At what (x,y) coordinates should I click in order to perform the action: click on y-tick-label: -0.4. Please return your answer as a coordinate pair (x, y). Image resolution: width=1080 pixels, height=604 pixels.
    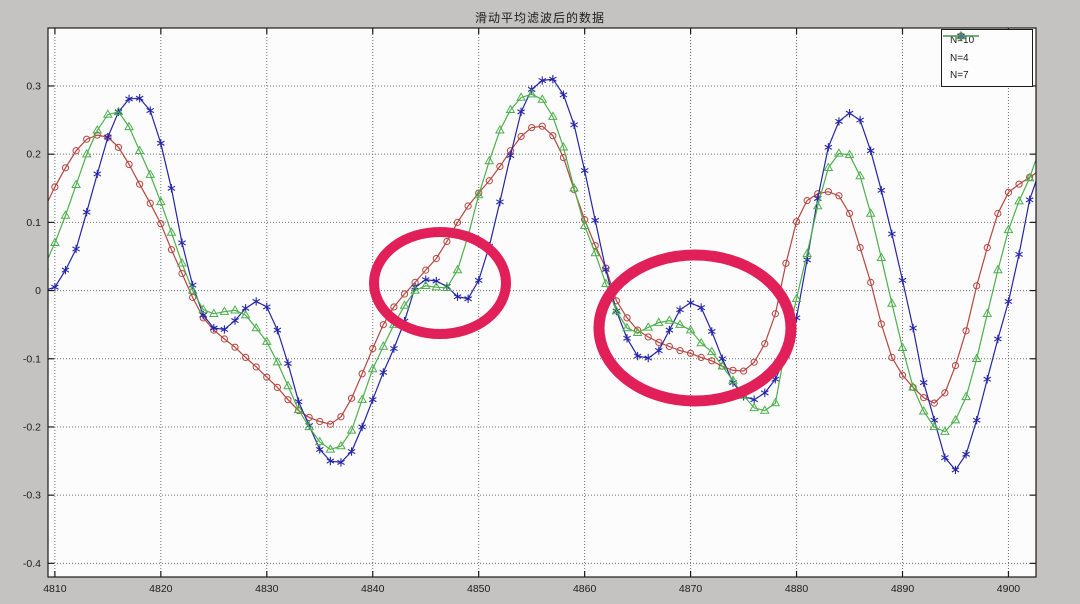
    Looking at the image, I should click on (32, 564).